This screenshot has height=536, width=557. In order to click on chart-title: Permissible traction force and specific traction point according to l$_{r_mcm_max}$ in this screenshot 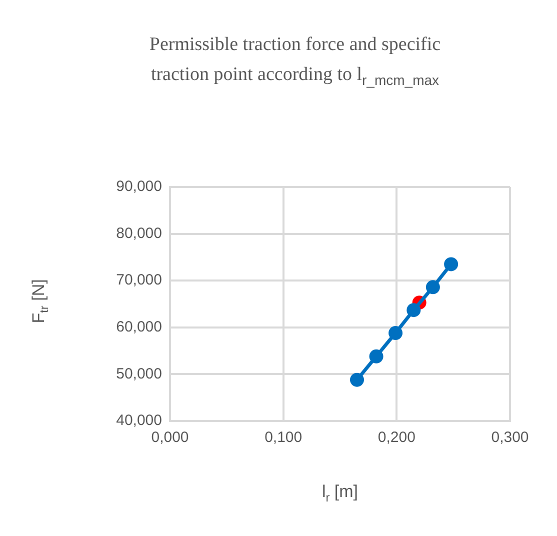, I will do `click(295, 61)`.